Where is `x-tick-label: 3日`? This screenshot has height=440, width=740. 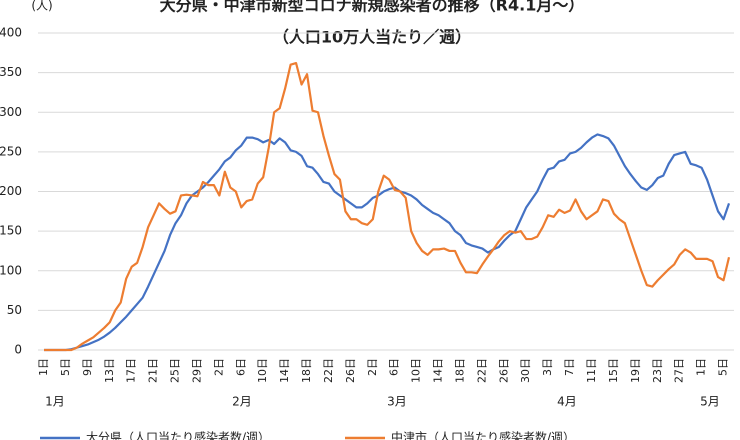 x-tick-label: 3日 is located at coordinates (547, 367).